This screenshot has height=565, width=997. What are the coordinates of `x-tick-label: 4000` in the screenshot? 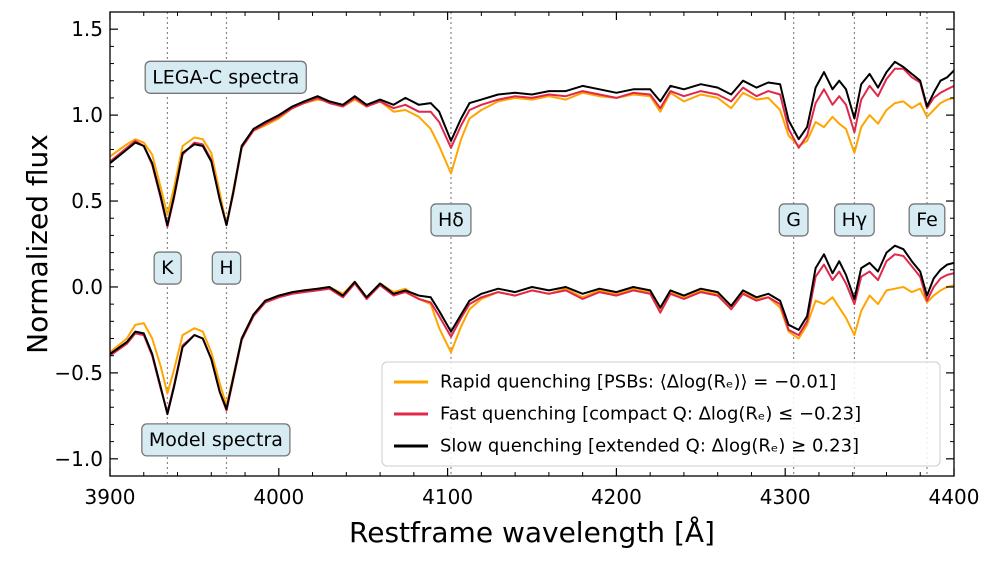 It's located at (278, 497).